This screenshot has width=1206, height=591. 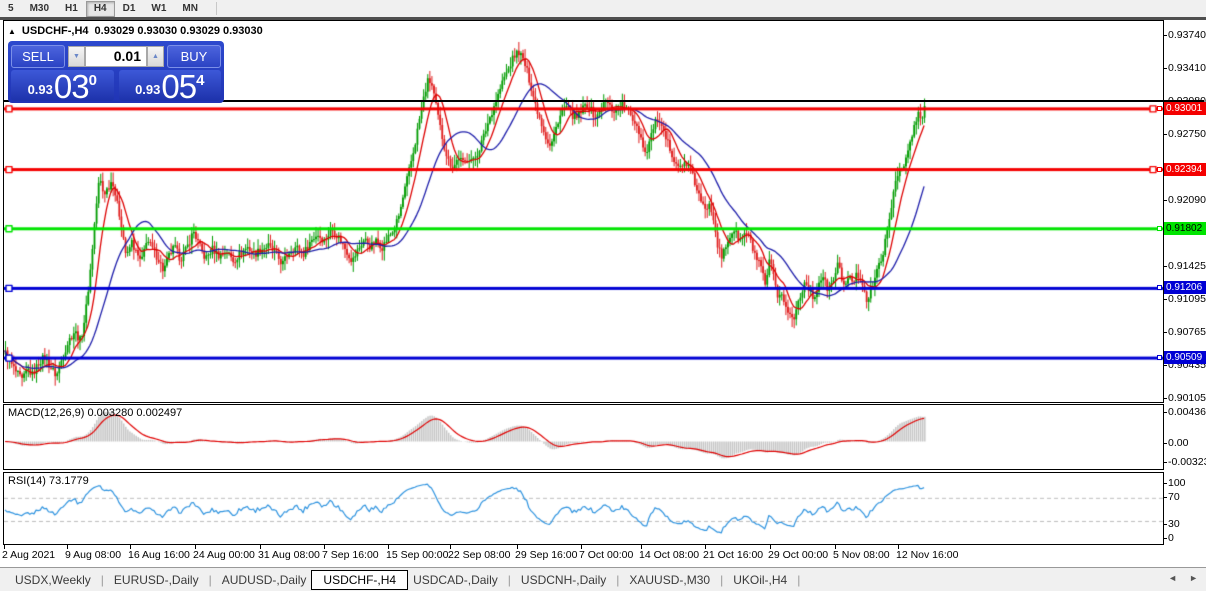 What do you see at coordinates (148, 89) in the screenshot?
I see `buy-price-small: 0.93` at bounding box center [148, 89].